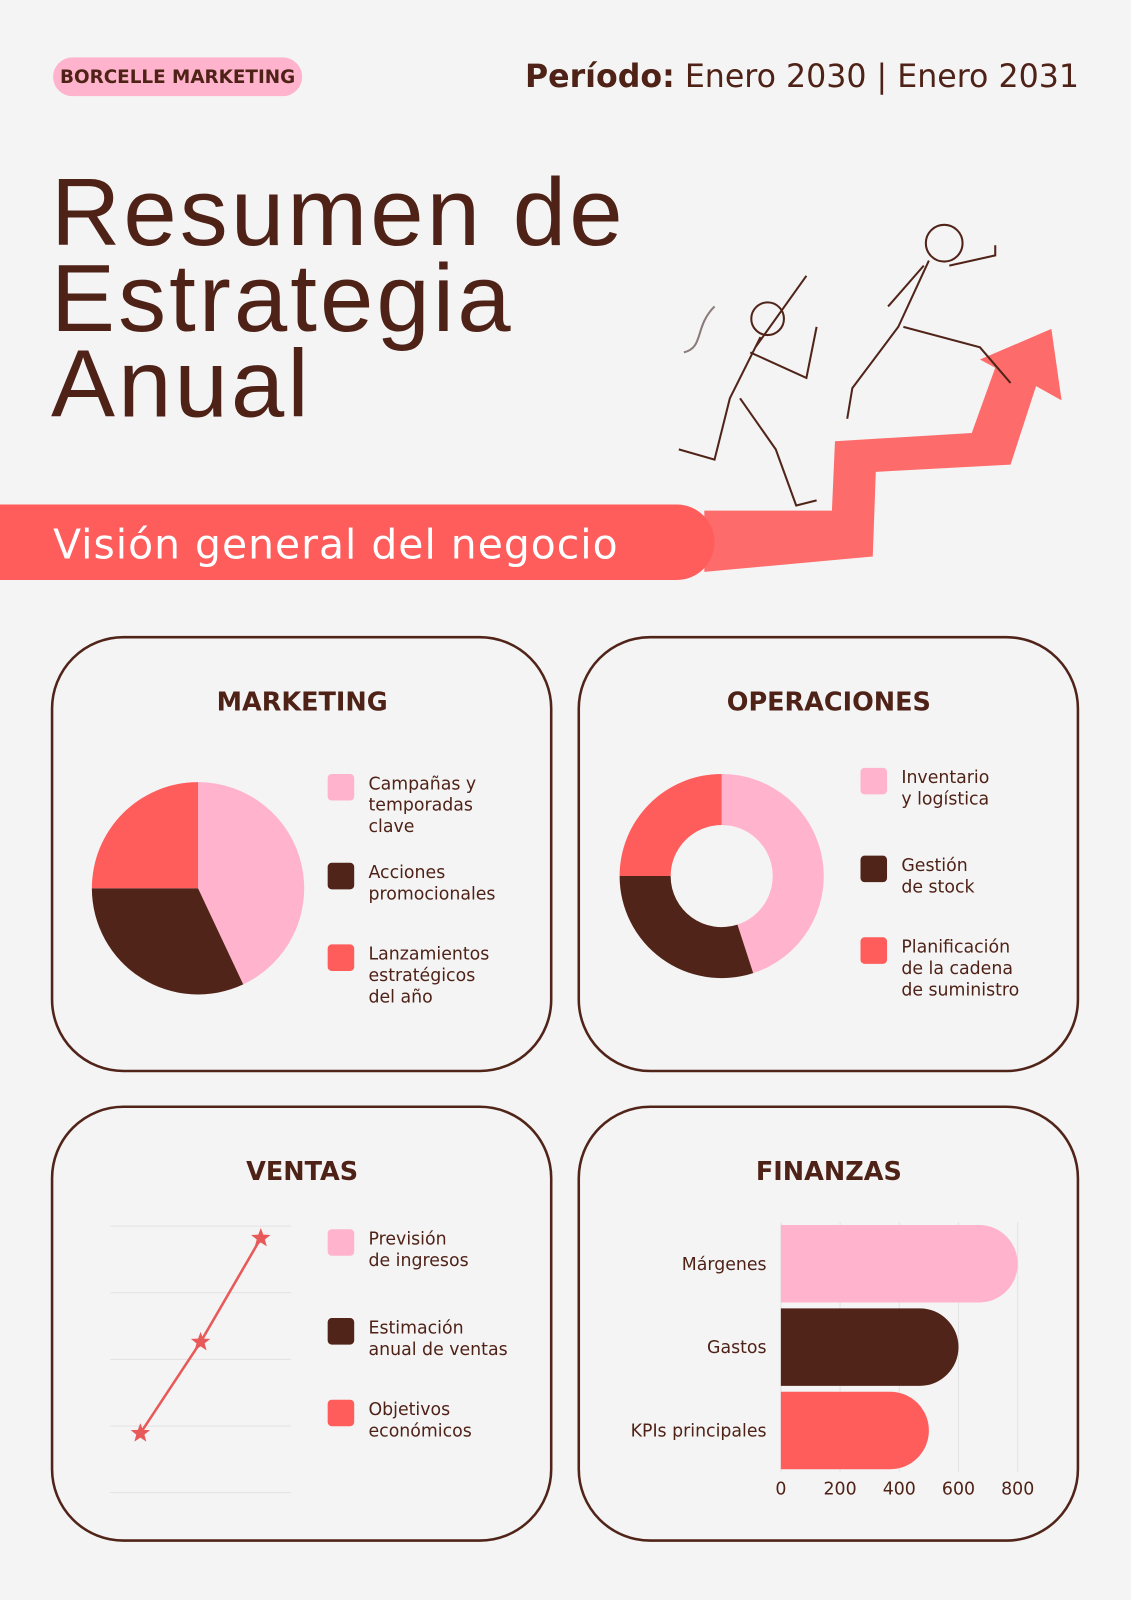 This screenshot has width=1131, height=1600. I want to click on period: Período: Enero 2030 | Enero 2031, so click(802, 77).